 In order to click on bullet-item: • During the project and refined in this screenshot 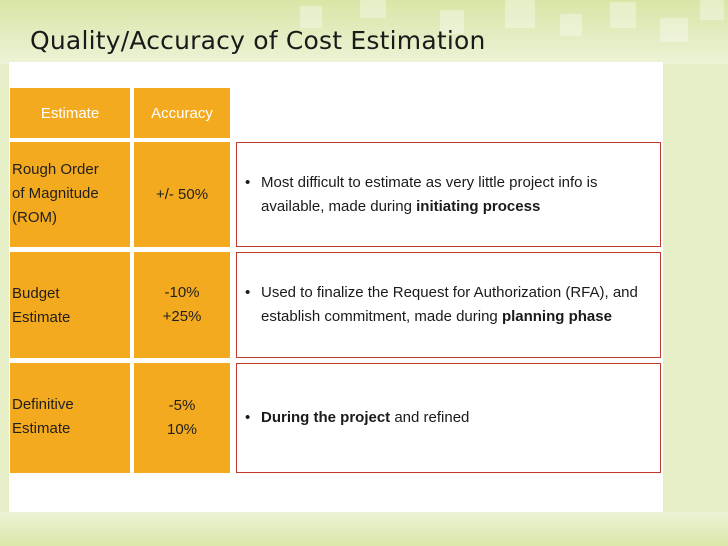, I will do `click(357, 418)`.